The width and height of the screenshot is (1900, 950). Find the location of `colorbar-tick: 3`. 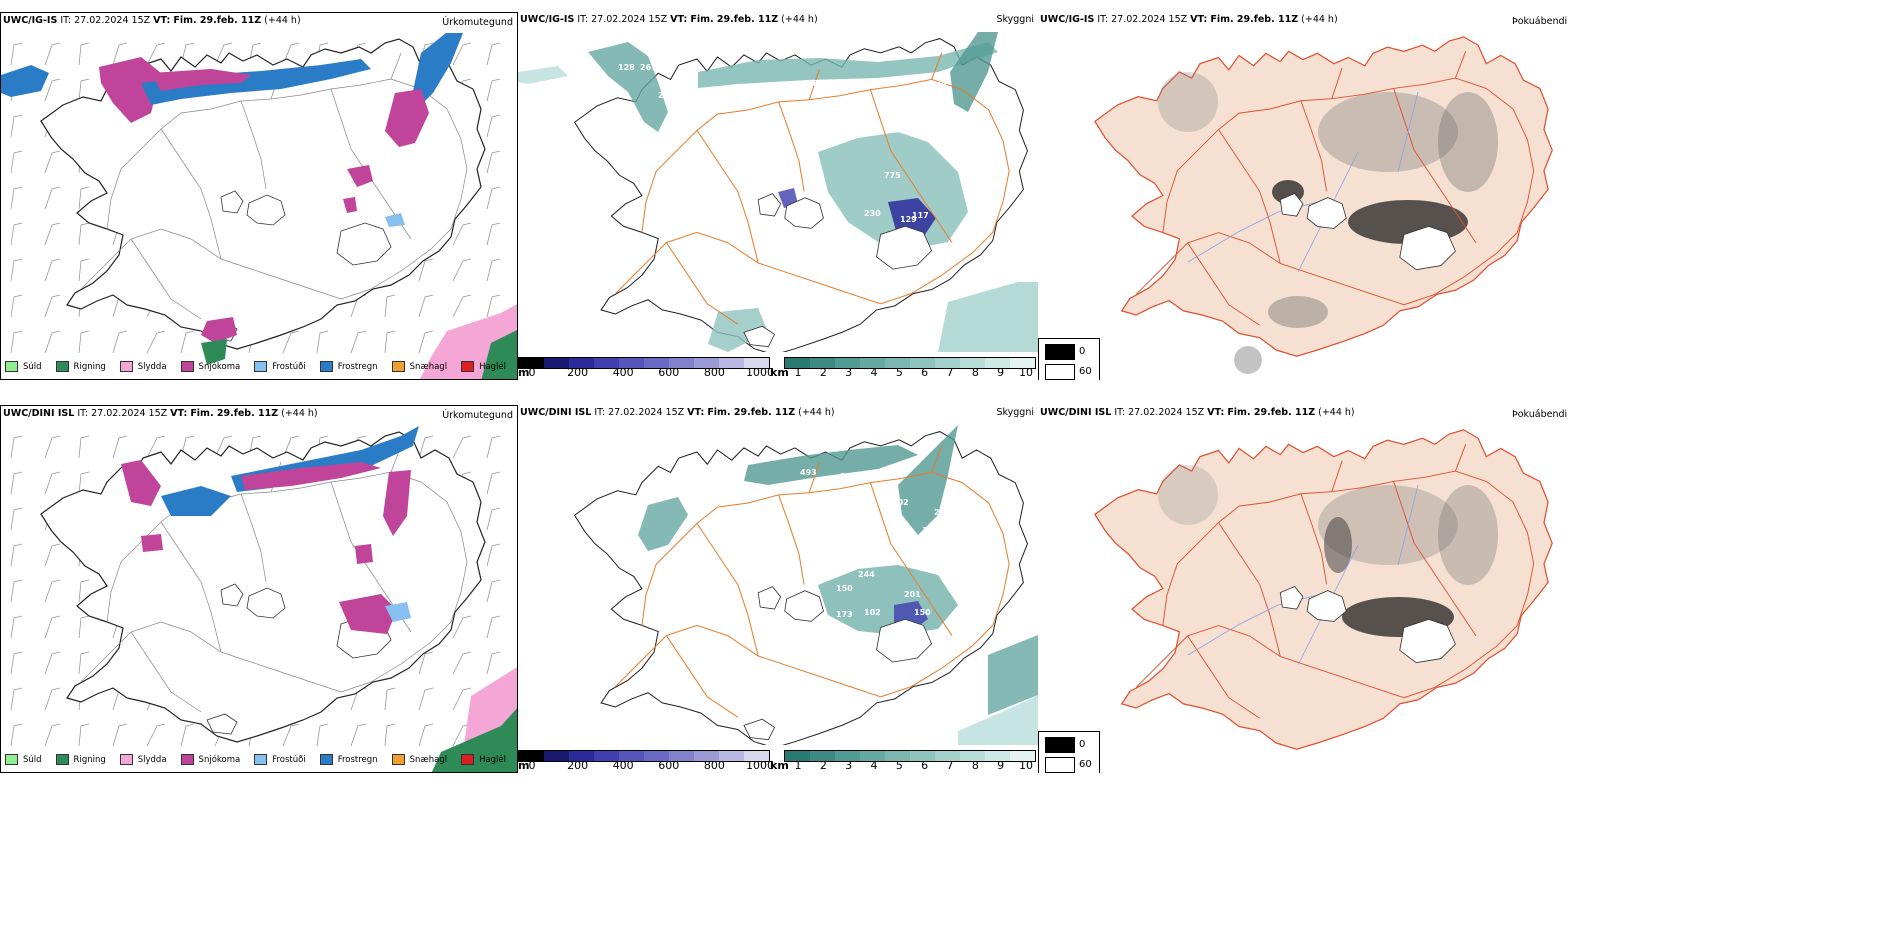

colorbar-tick: 3 is located at coordinates (849, 765).